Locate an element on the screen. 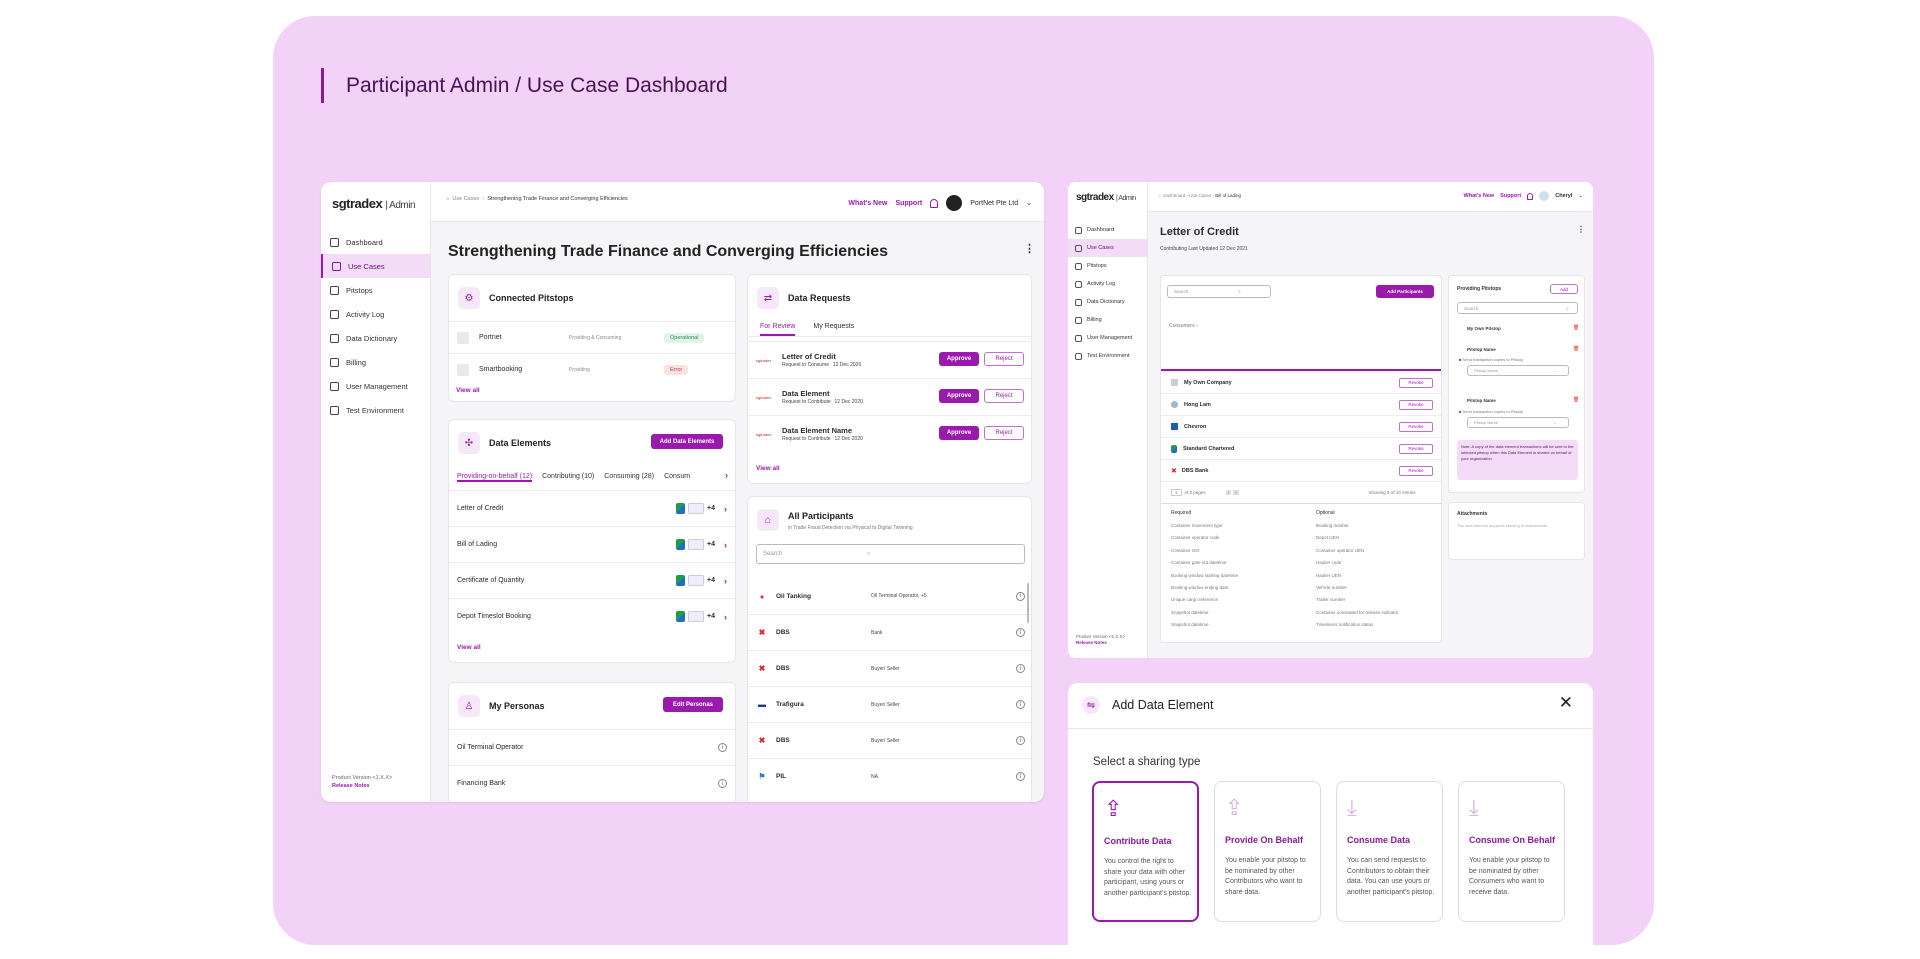 This screenshot has width=1920, height=959. chevron-right-icon: › is located at coordinates (726, 475).